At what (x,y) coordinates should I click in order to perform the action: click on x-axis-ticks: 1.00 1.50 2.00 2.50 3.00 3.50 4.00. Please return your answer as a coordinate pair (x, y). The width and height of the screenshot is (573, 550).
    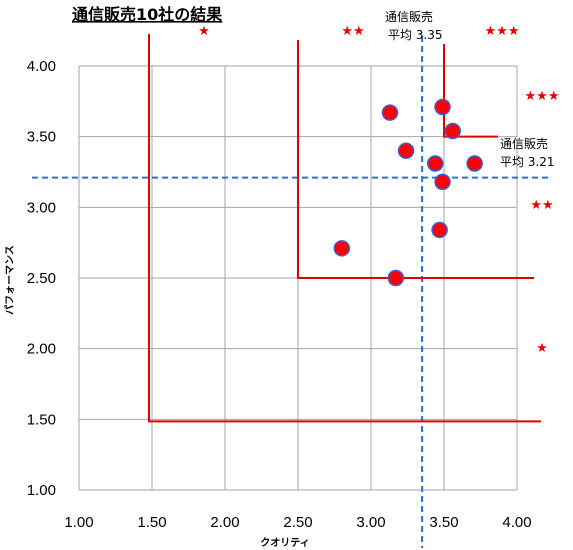
    Looking at the image, I should click on (297, 522).